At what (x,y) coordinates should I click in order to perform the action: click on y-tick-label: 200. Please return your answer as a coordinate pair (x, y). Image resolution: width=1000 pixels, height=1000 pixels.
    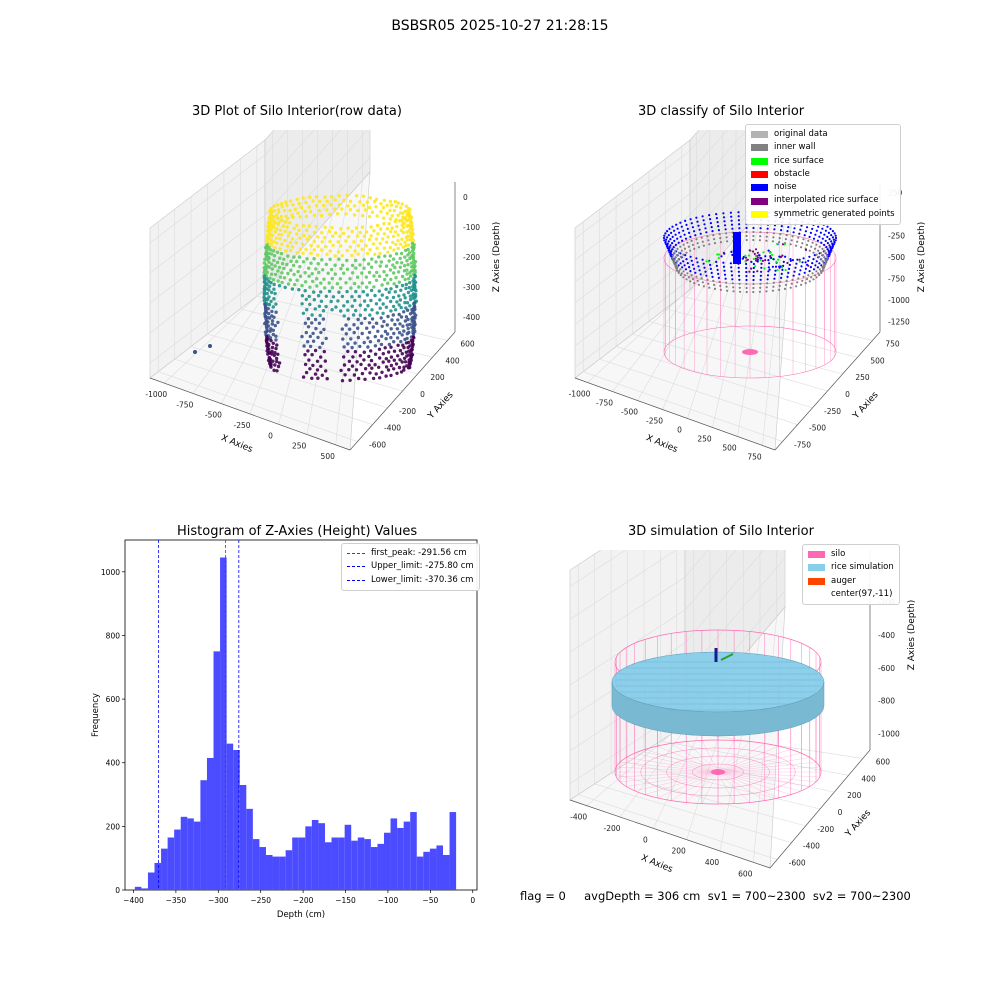
    Looking at the image, I should click on (113, 826).